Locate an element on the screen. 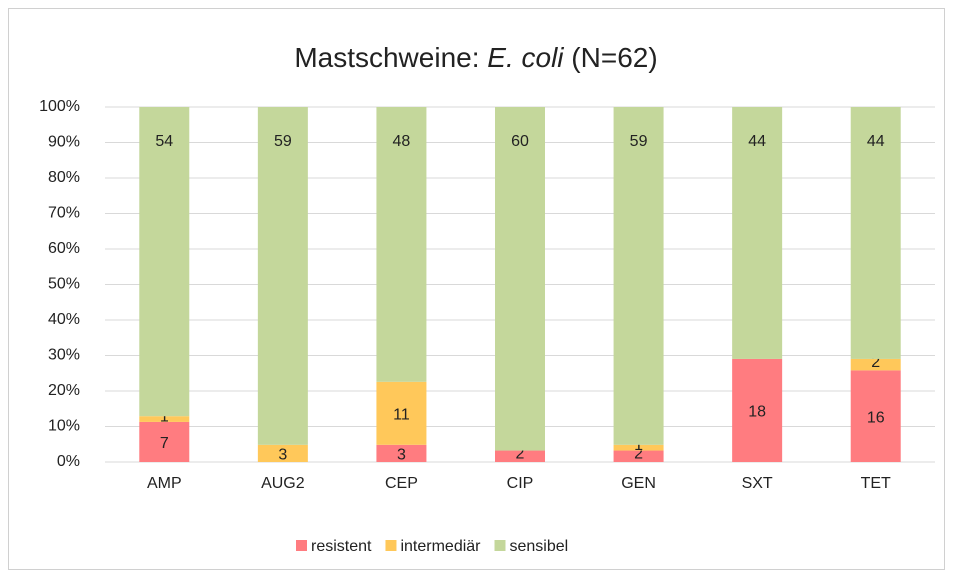  y-tick-label: 0% is located at coordinates (68, 461).